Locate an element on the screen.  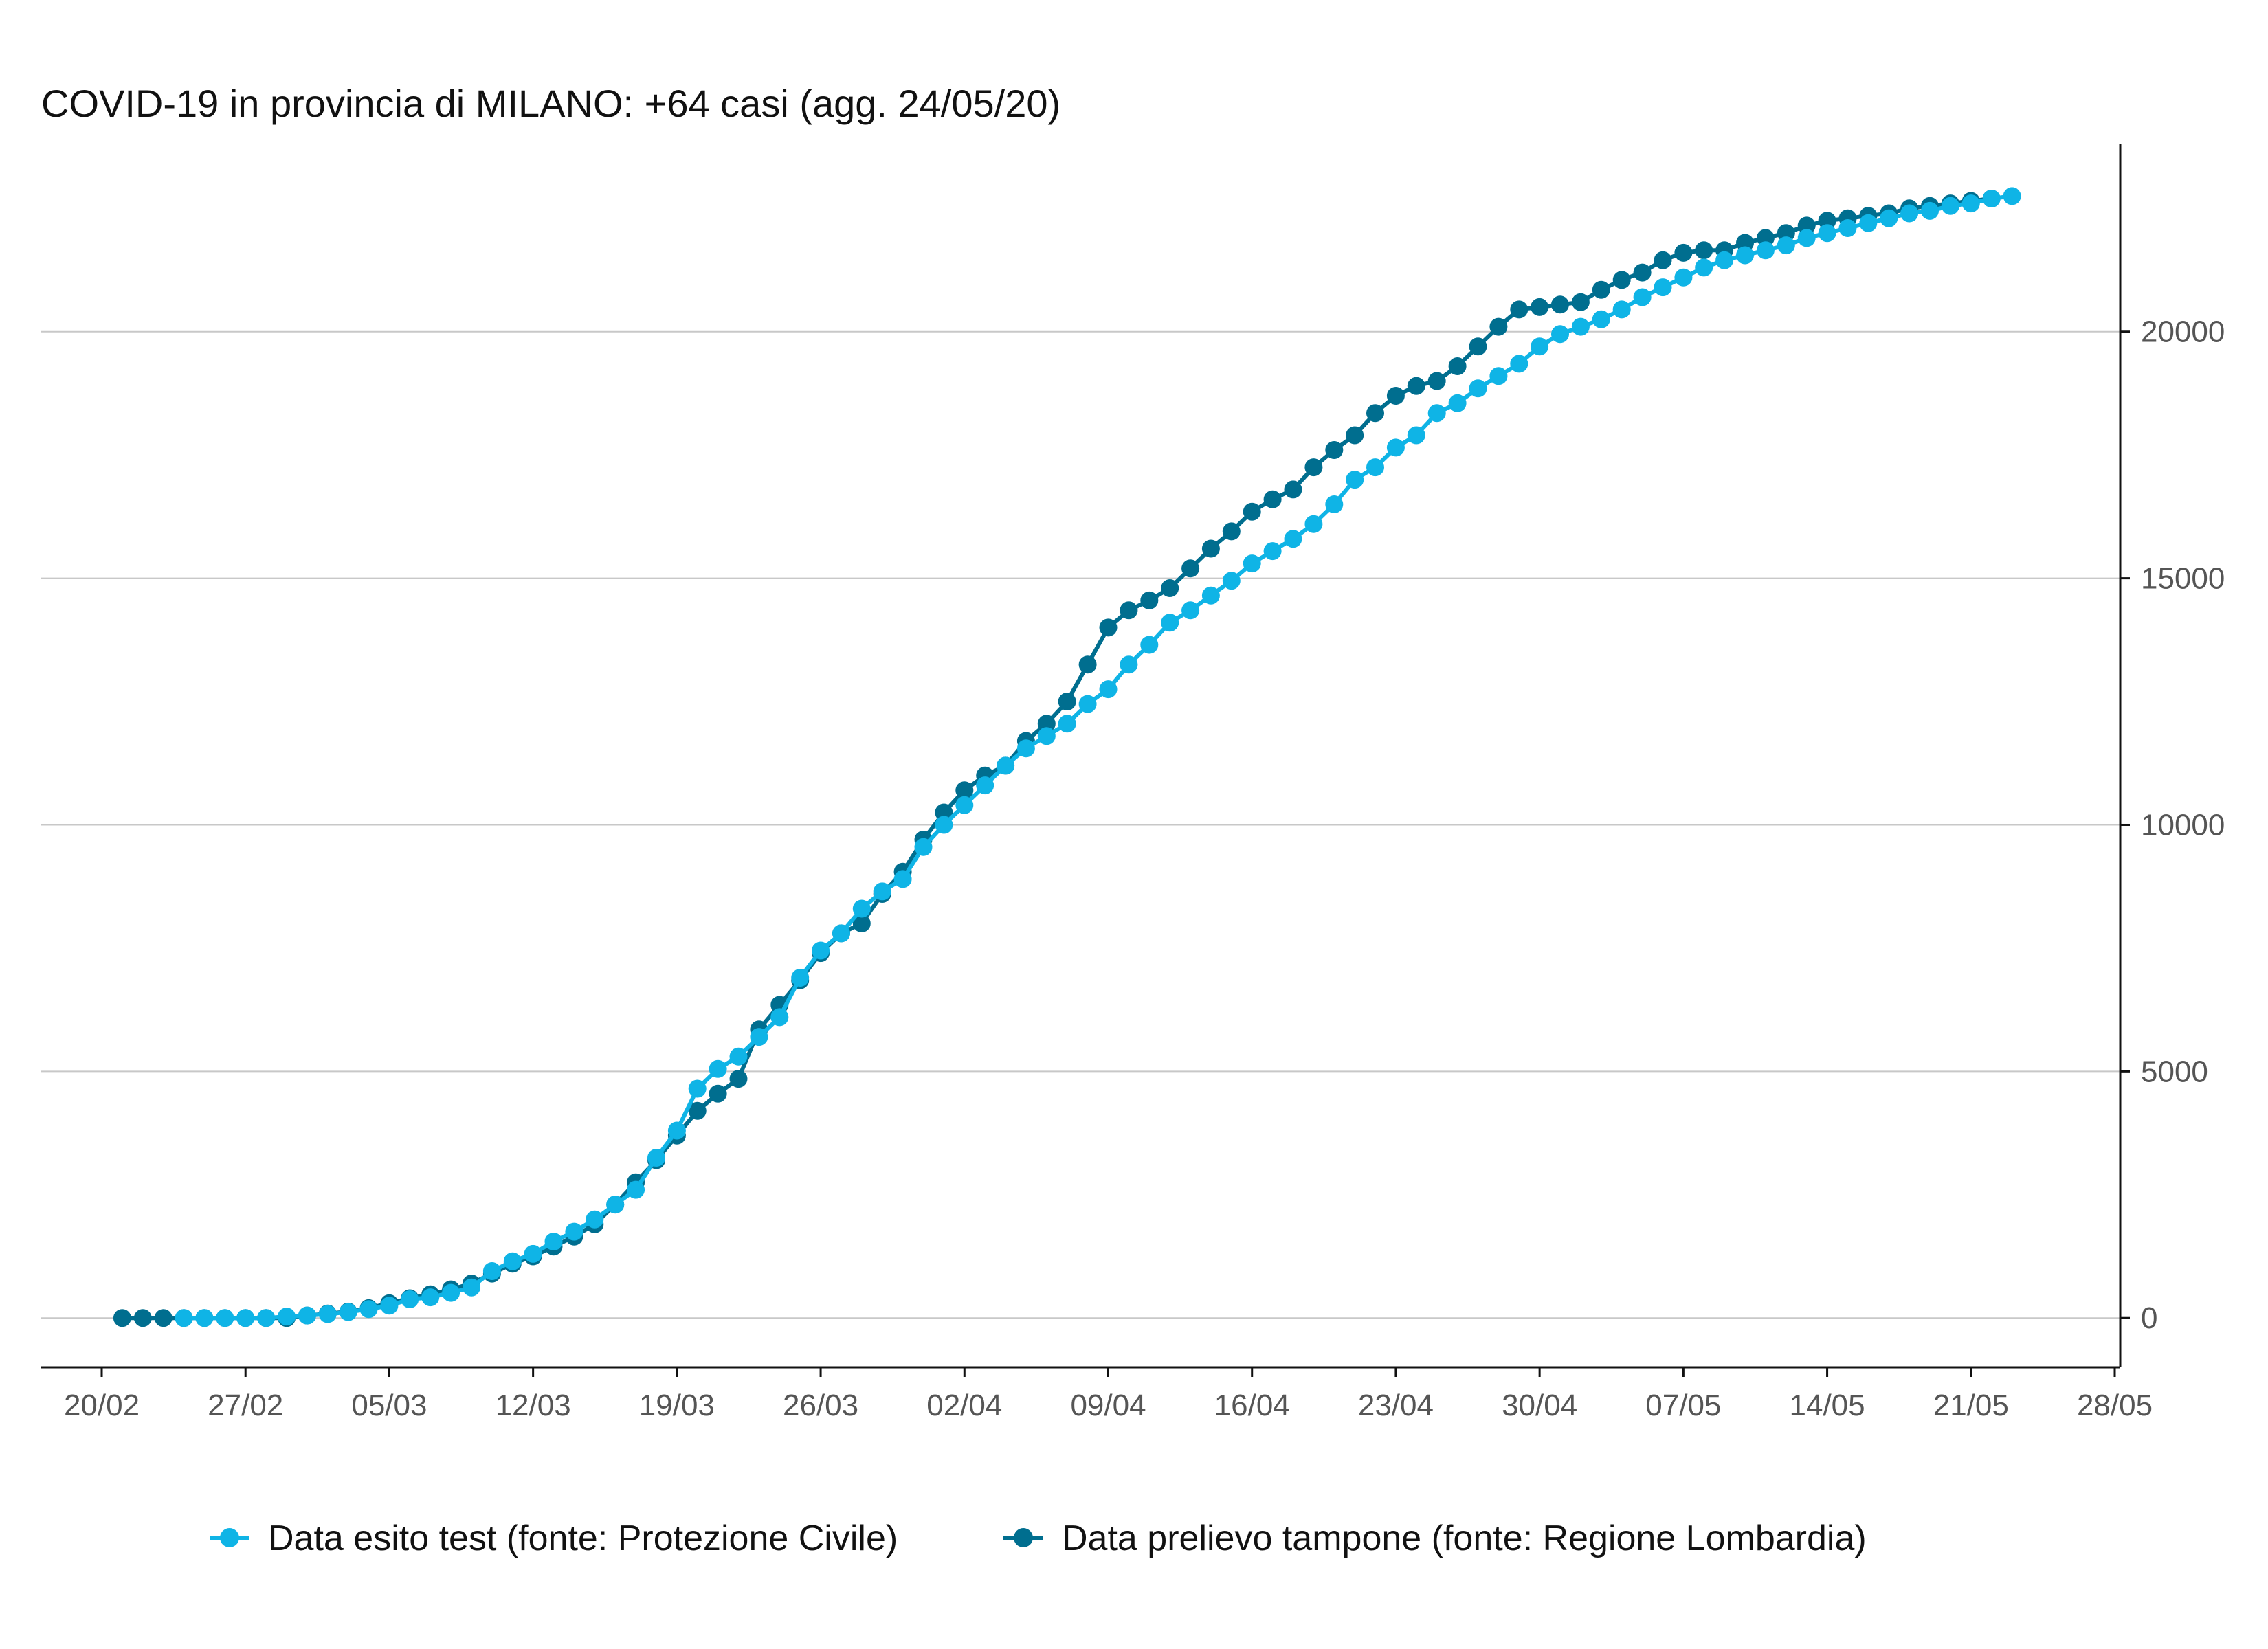
y-tick-label: 15000 is located at coordinates (2183, 579).